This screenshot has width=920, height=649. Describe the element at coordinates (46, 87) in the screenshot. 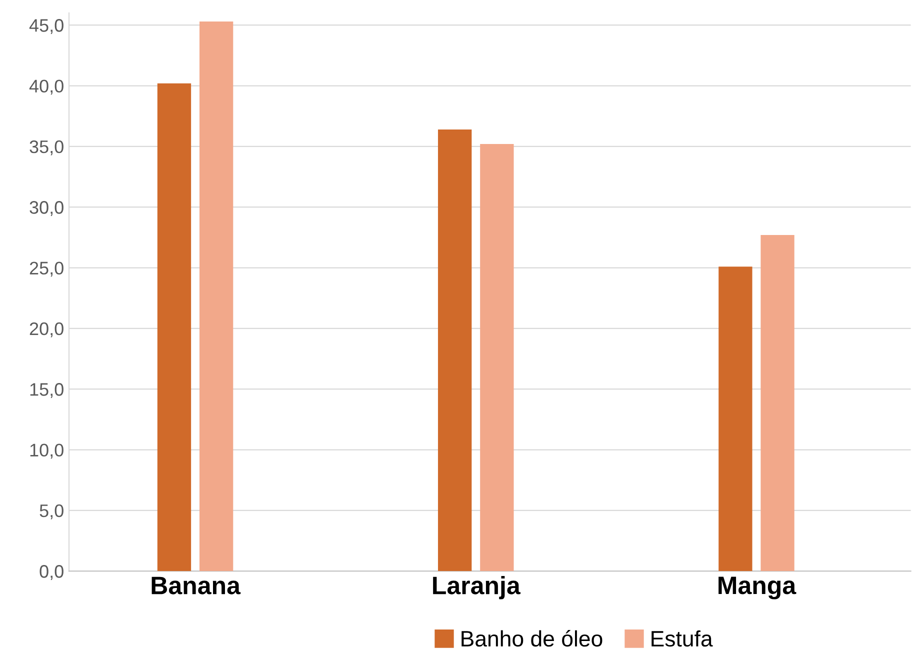

I see `y-tick-label: 40,0` at that location.